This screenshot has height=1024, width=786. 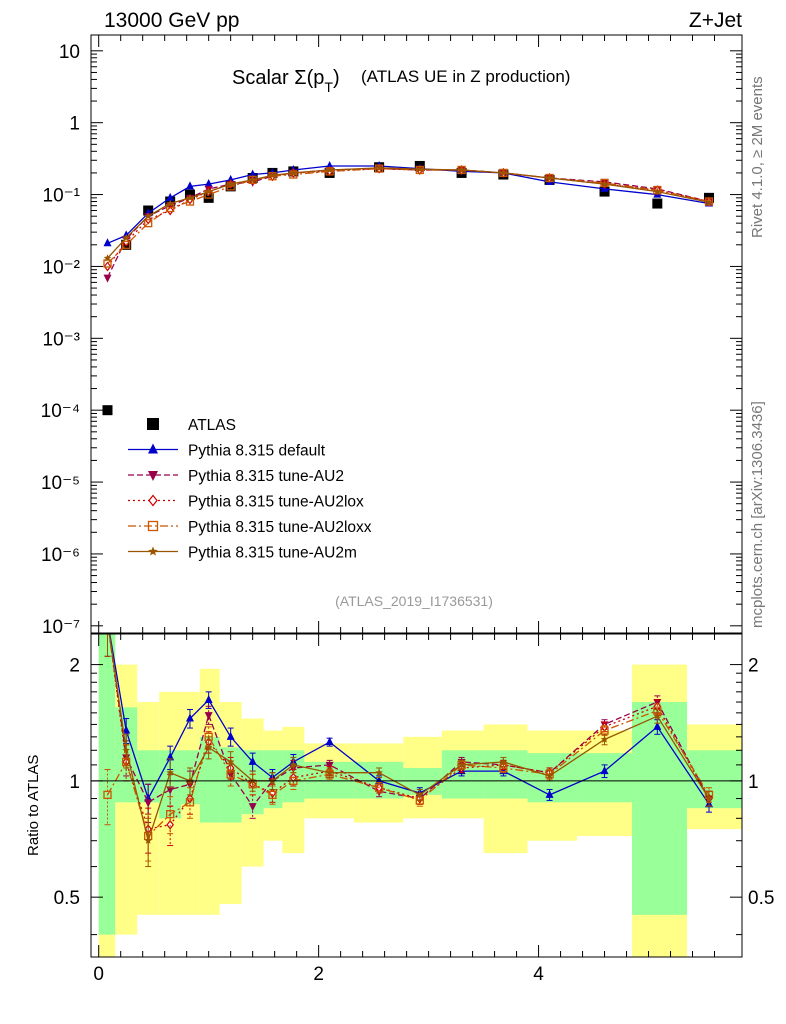 I want to click on series-5-upper-point-0-shape, so click(x=107, y=258).